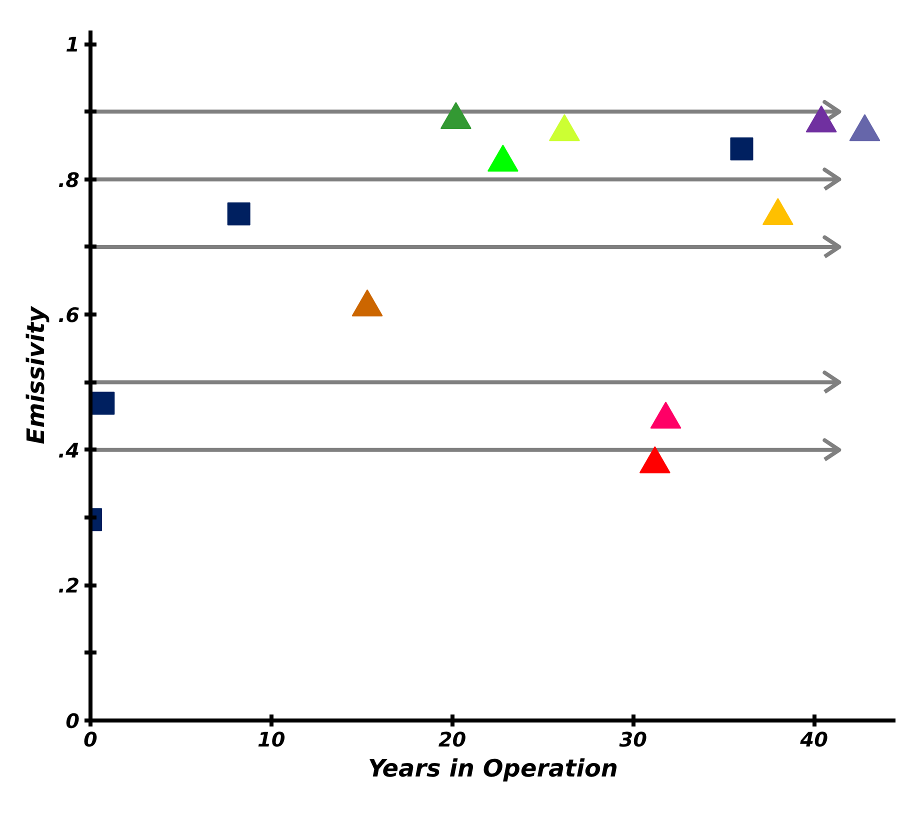  I want to click on x-tick-label: 0, so click(91, 740).